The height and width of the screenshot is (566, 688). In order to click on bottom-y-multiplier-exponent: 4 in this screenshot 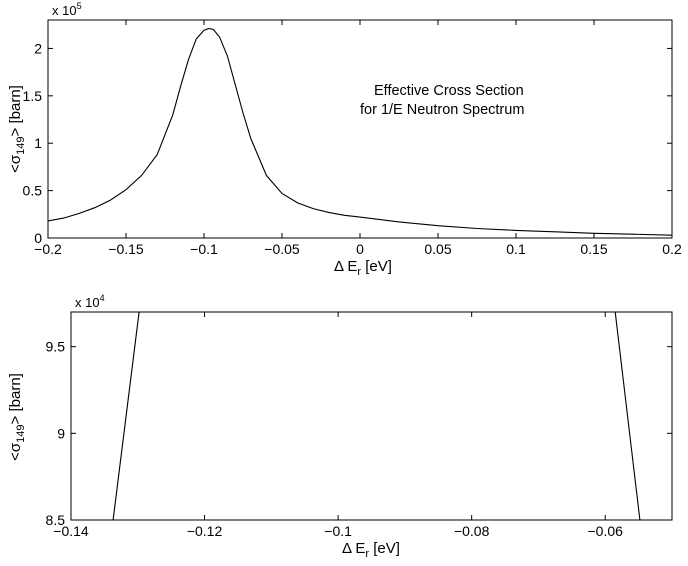, I will do `click(102, 298)`.